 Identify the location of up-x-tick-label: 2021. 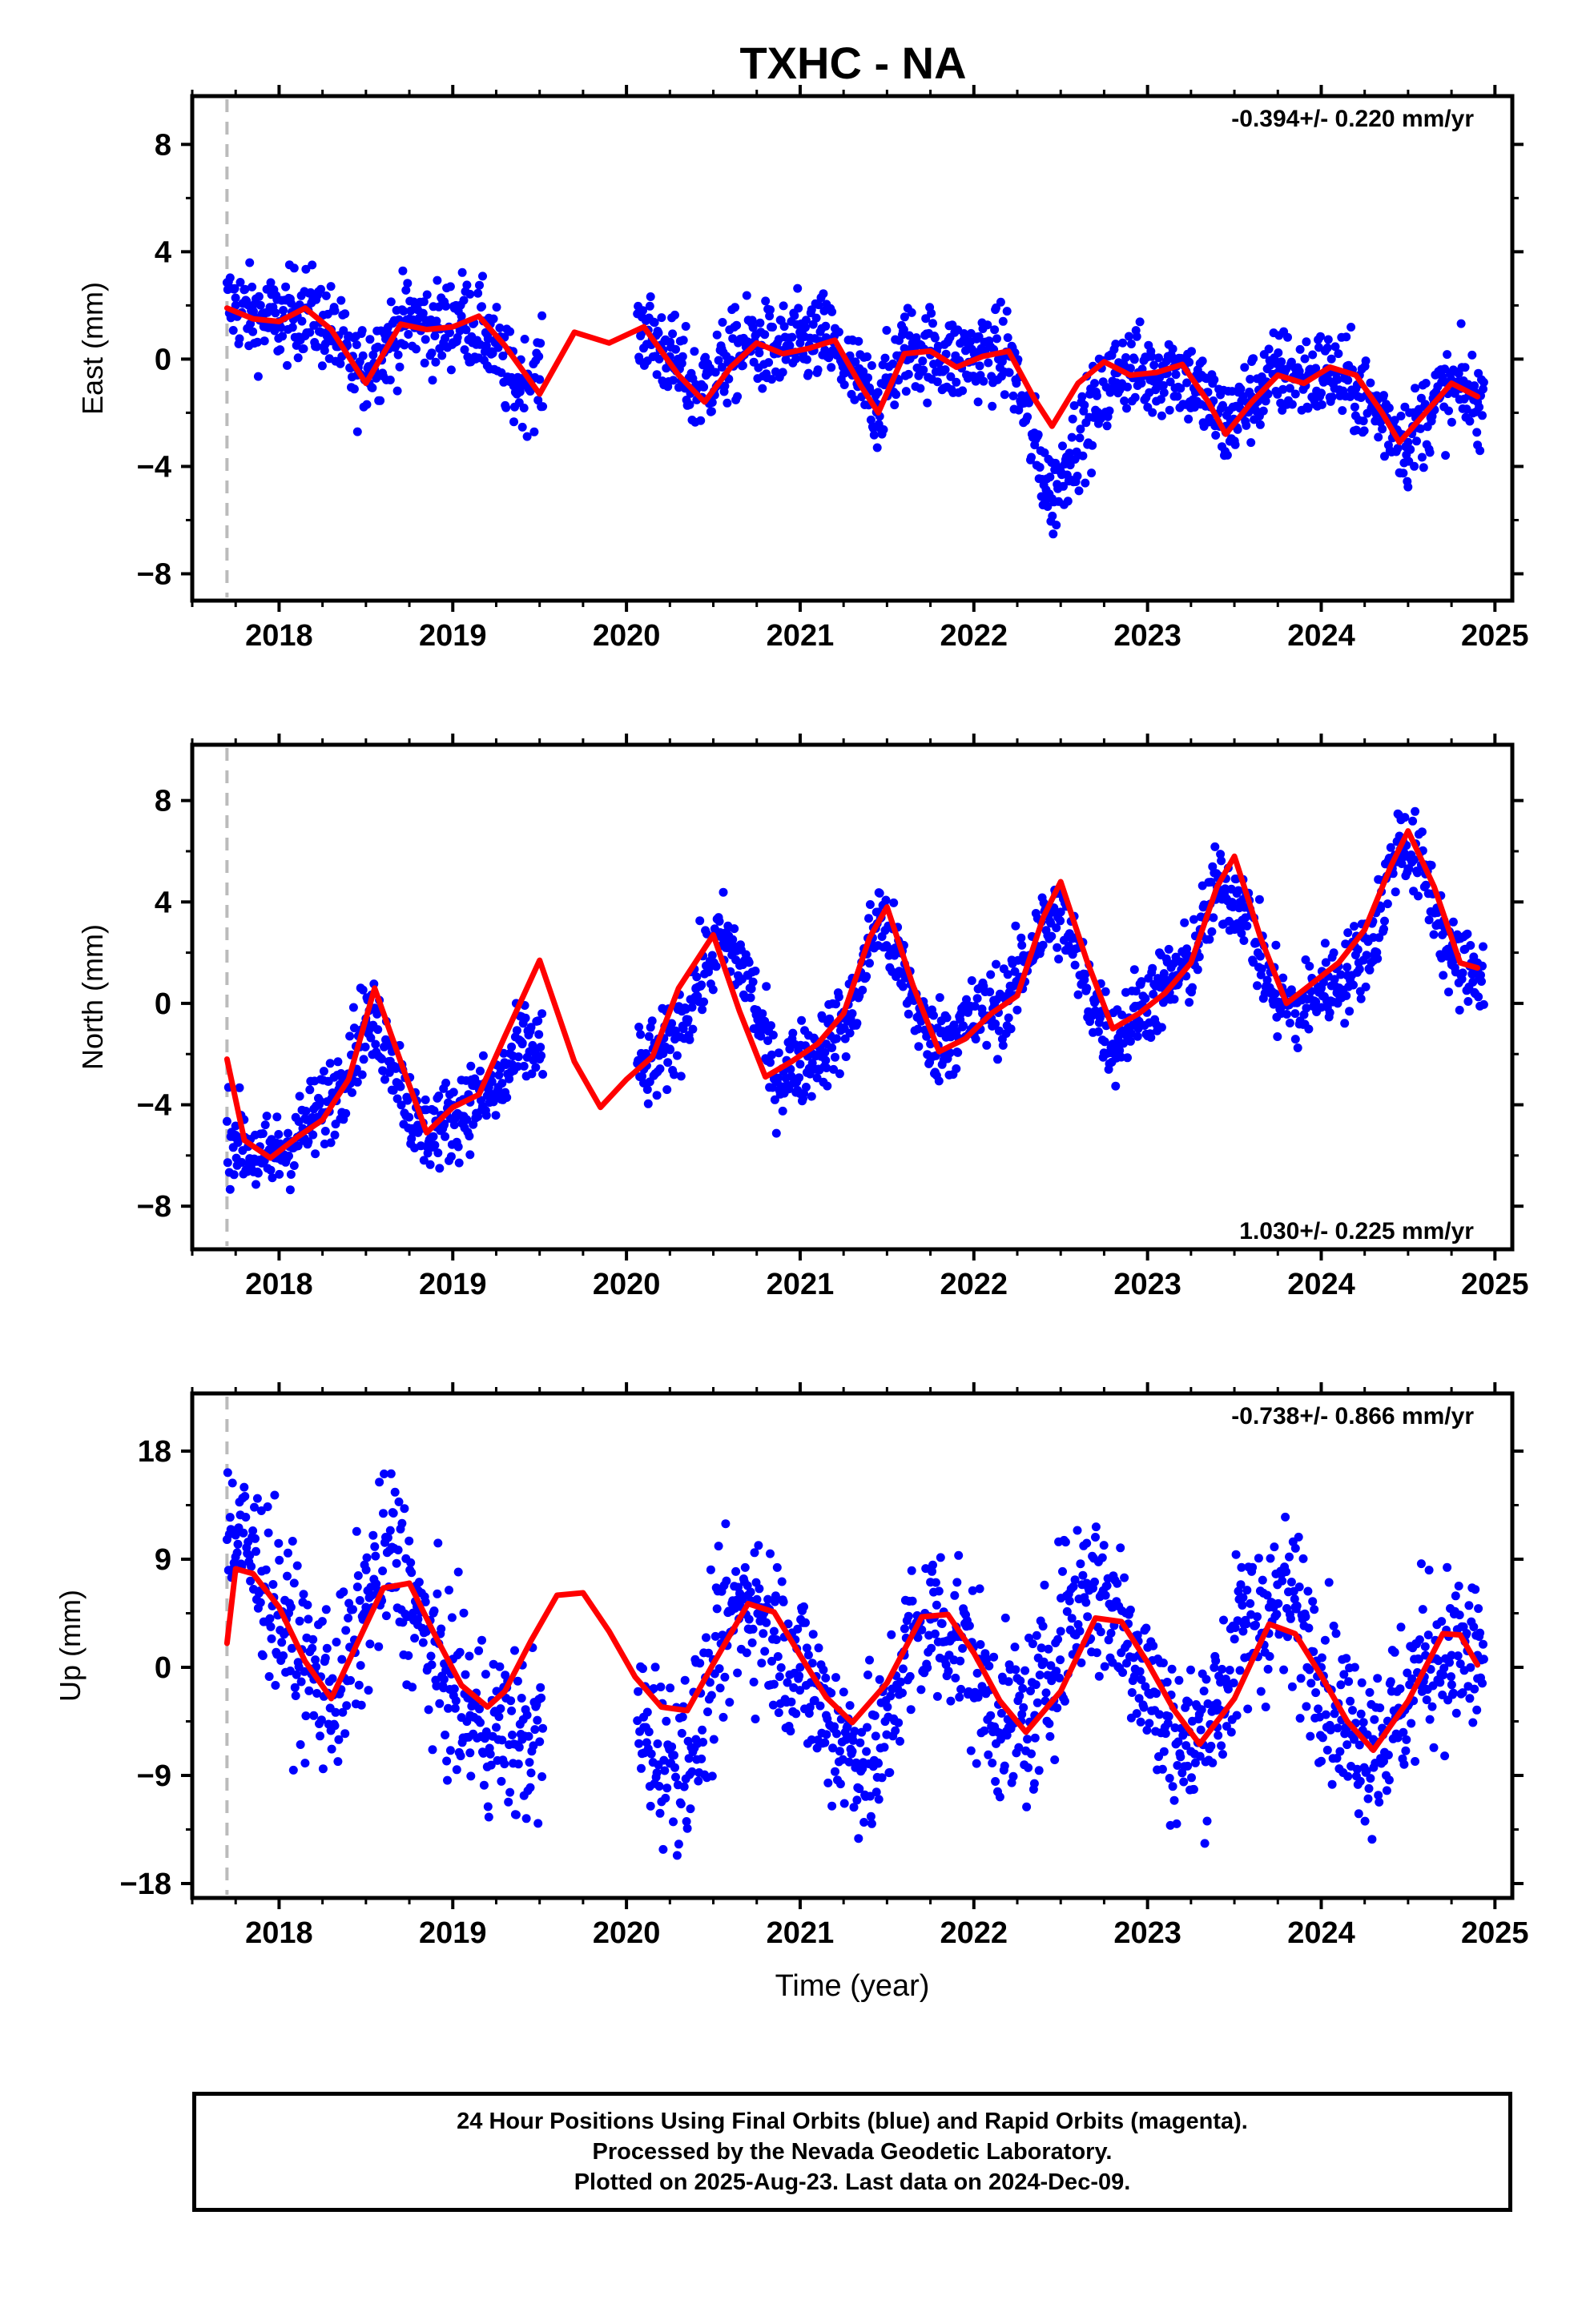
(801, 1933).